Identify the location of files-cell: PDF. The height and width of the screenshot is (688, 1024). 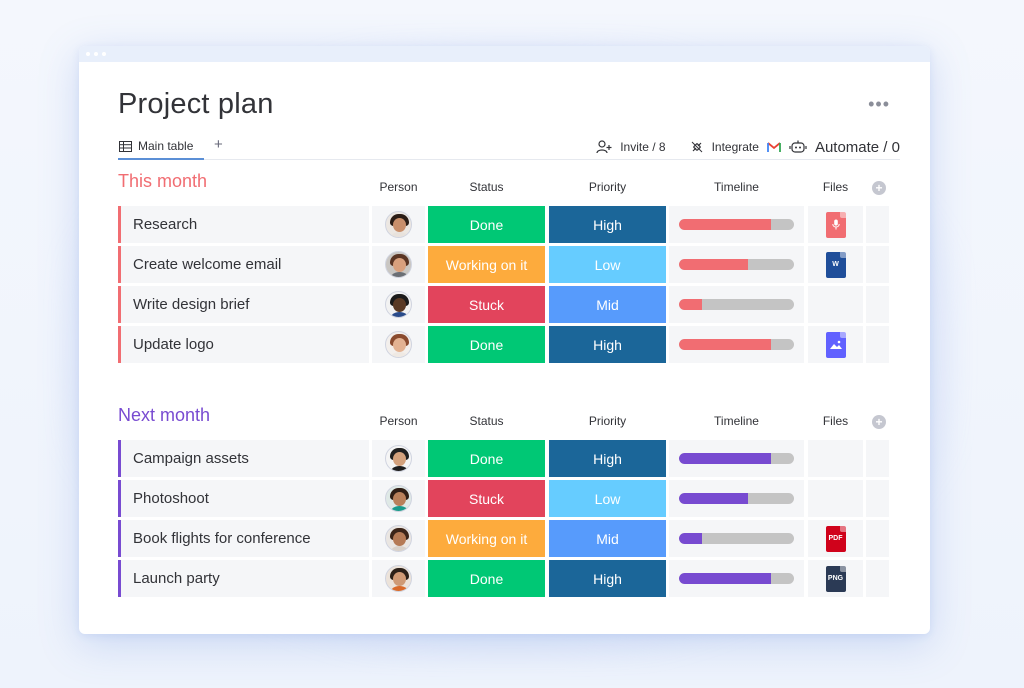
(835, 538).